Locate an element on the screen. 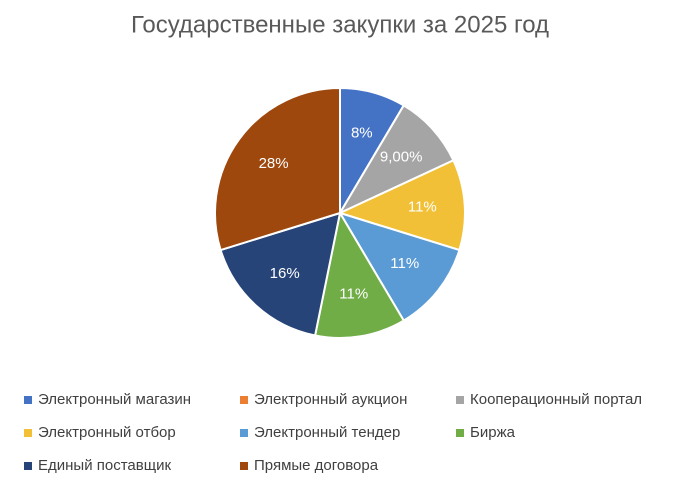 This screenshot has width=680, height=486. legend-label: Электронный магазин is located at coordinates (114, 399).